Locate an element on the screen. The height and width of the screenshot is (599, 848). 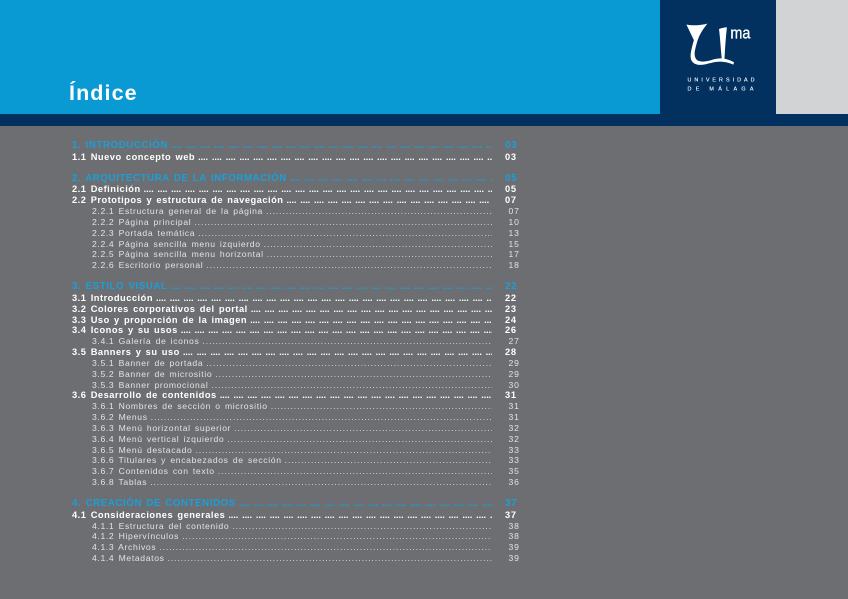
svg-text: ma is located at coordinates (740, 34).